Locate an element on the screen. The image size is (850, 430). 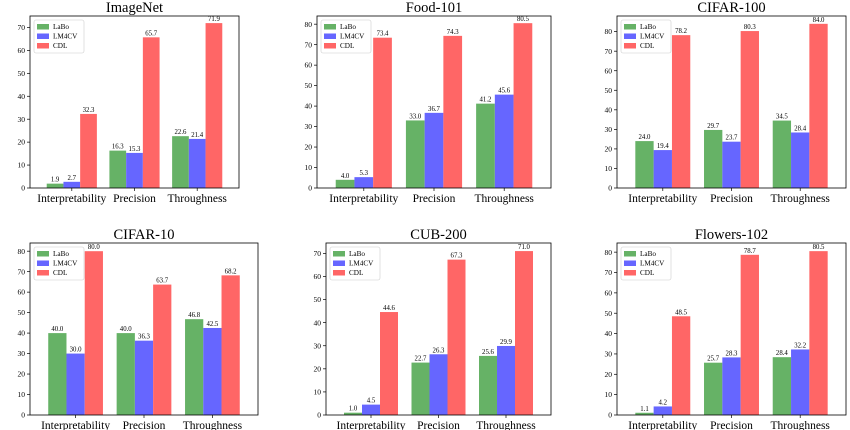
data-label: 65.7 is located at coordinates (151, 33).